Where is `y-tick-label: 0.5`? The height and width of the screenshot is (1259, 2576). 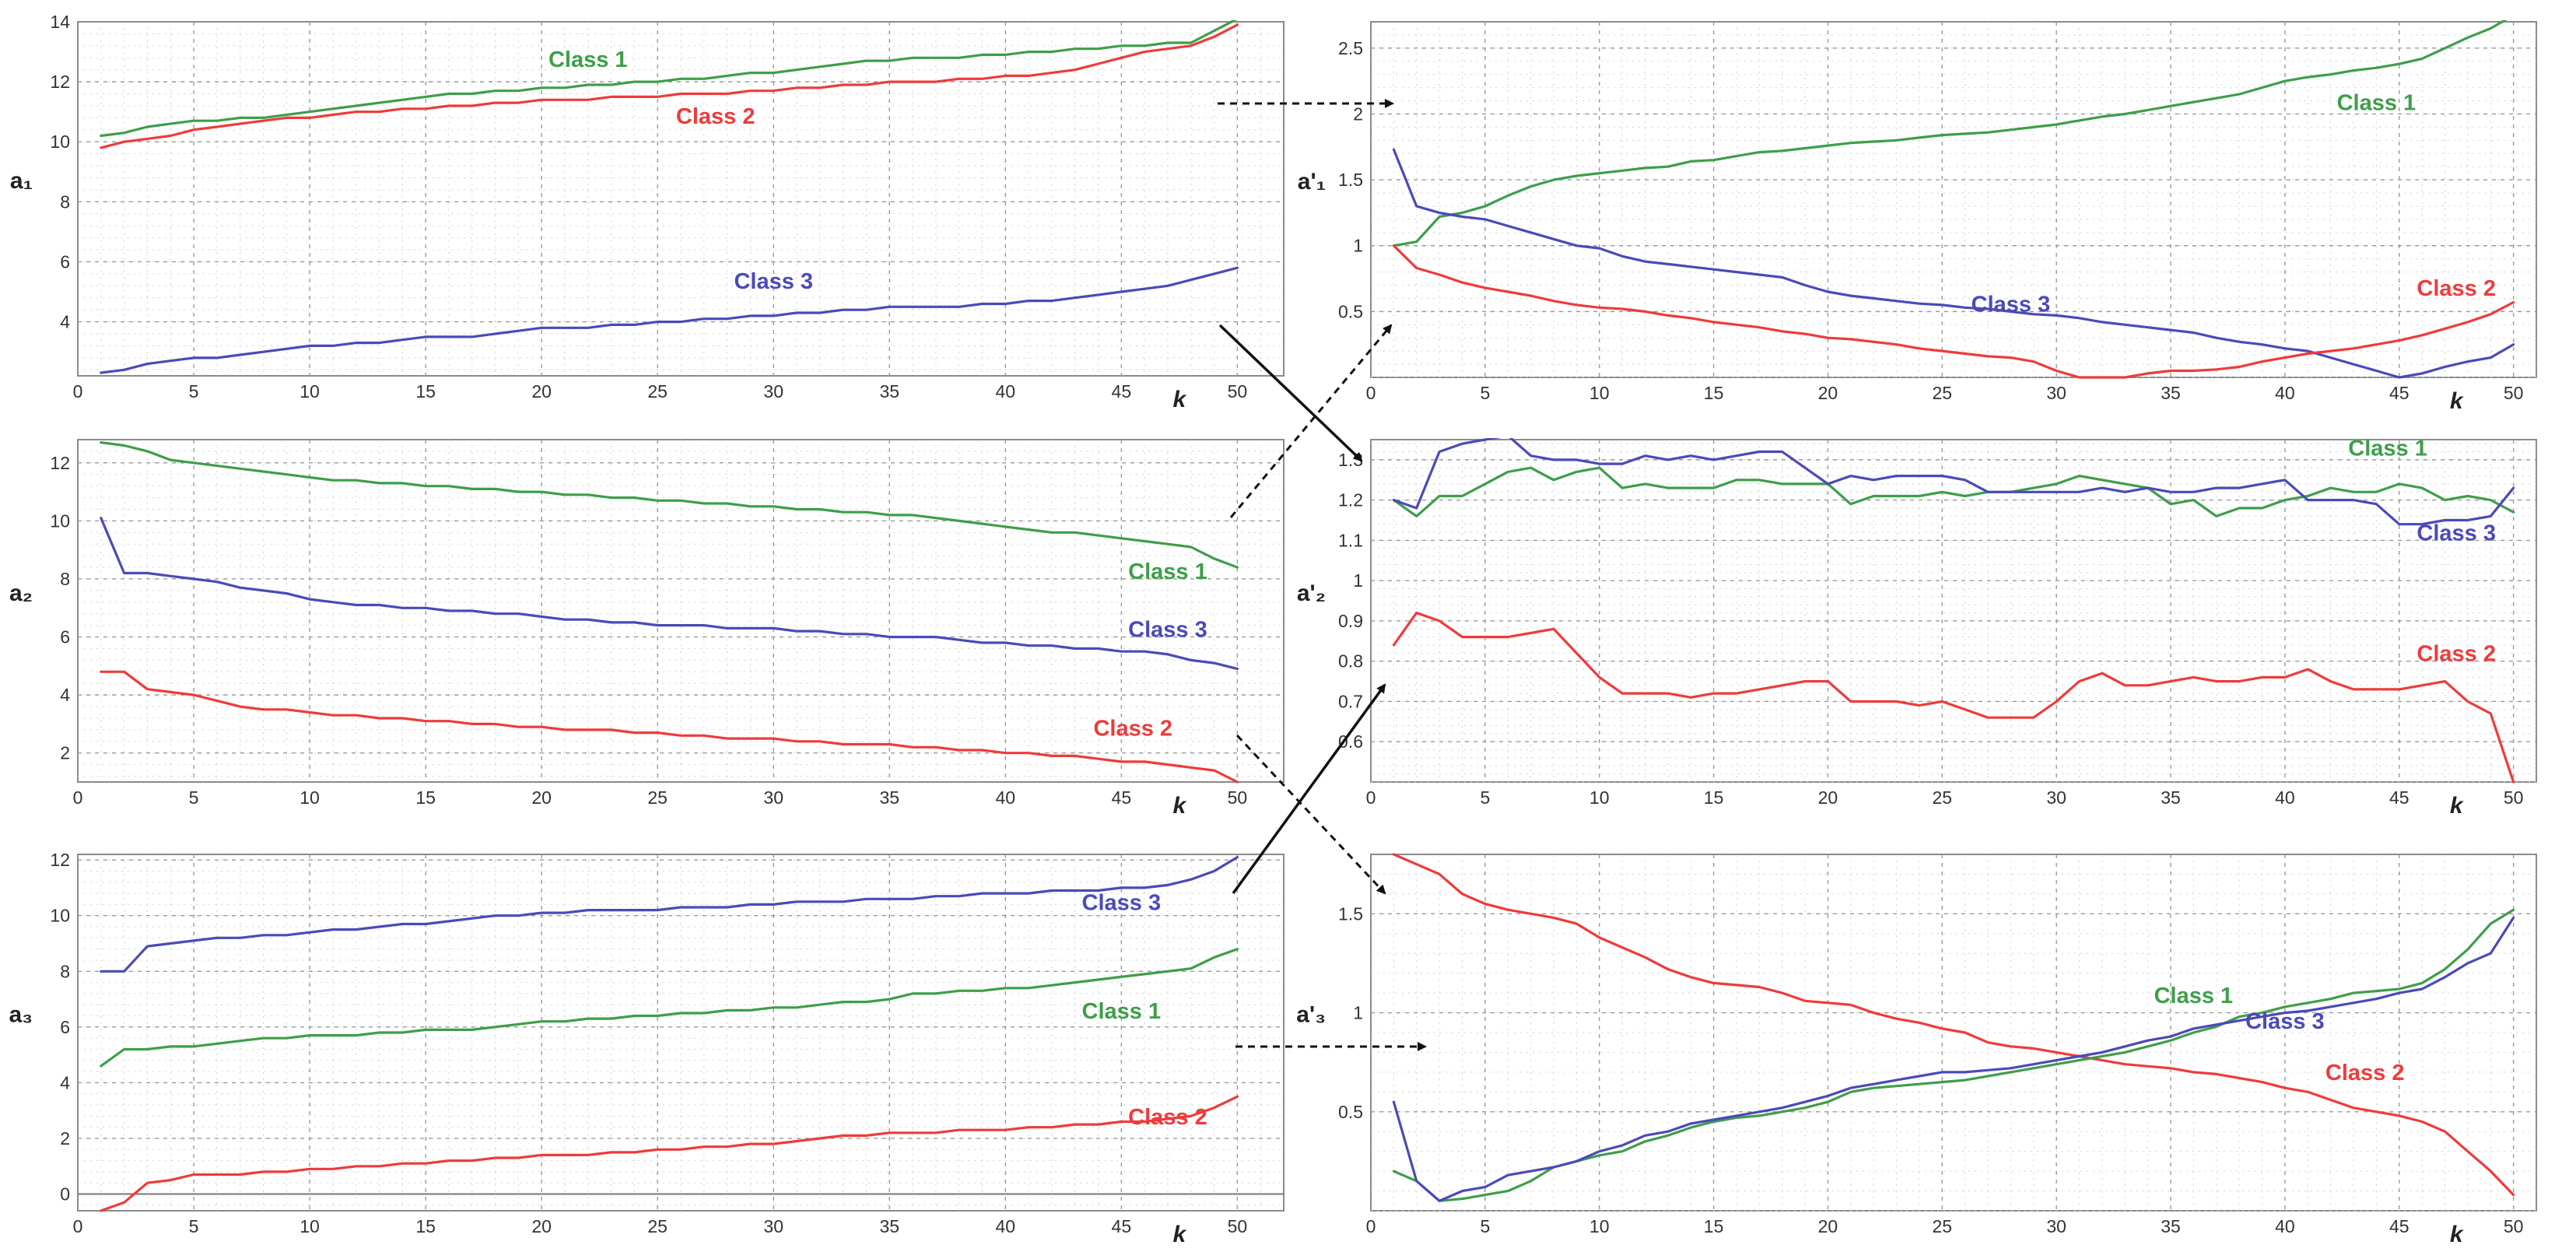
y-tick-label: 0.5 is located at coordinates (1350, 1112).